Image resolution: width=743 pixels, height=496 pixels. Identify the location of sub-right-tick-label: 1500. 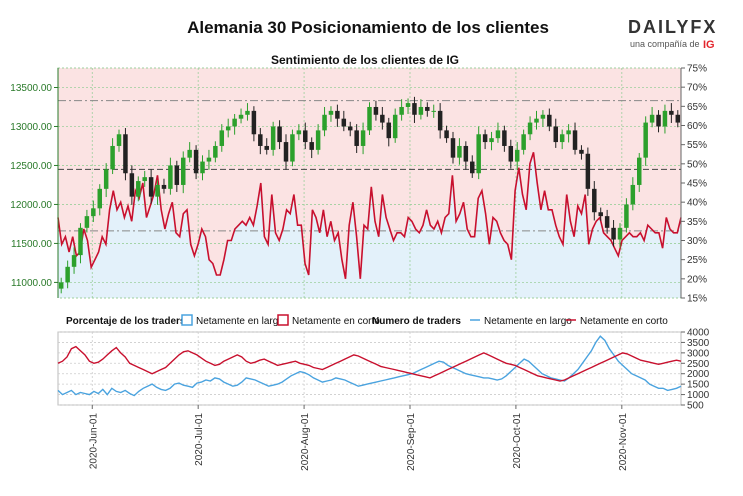
(698, 385).